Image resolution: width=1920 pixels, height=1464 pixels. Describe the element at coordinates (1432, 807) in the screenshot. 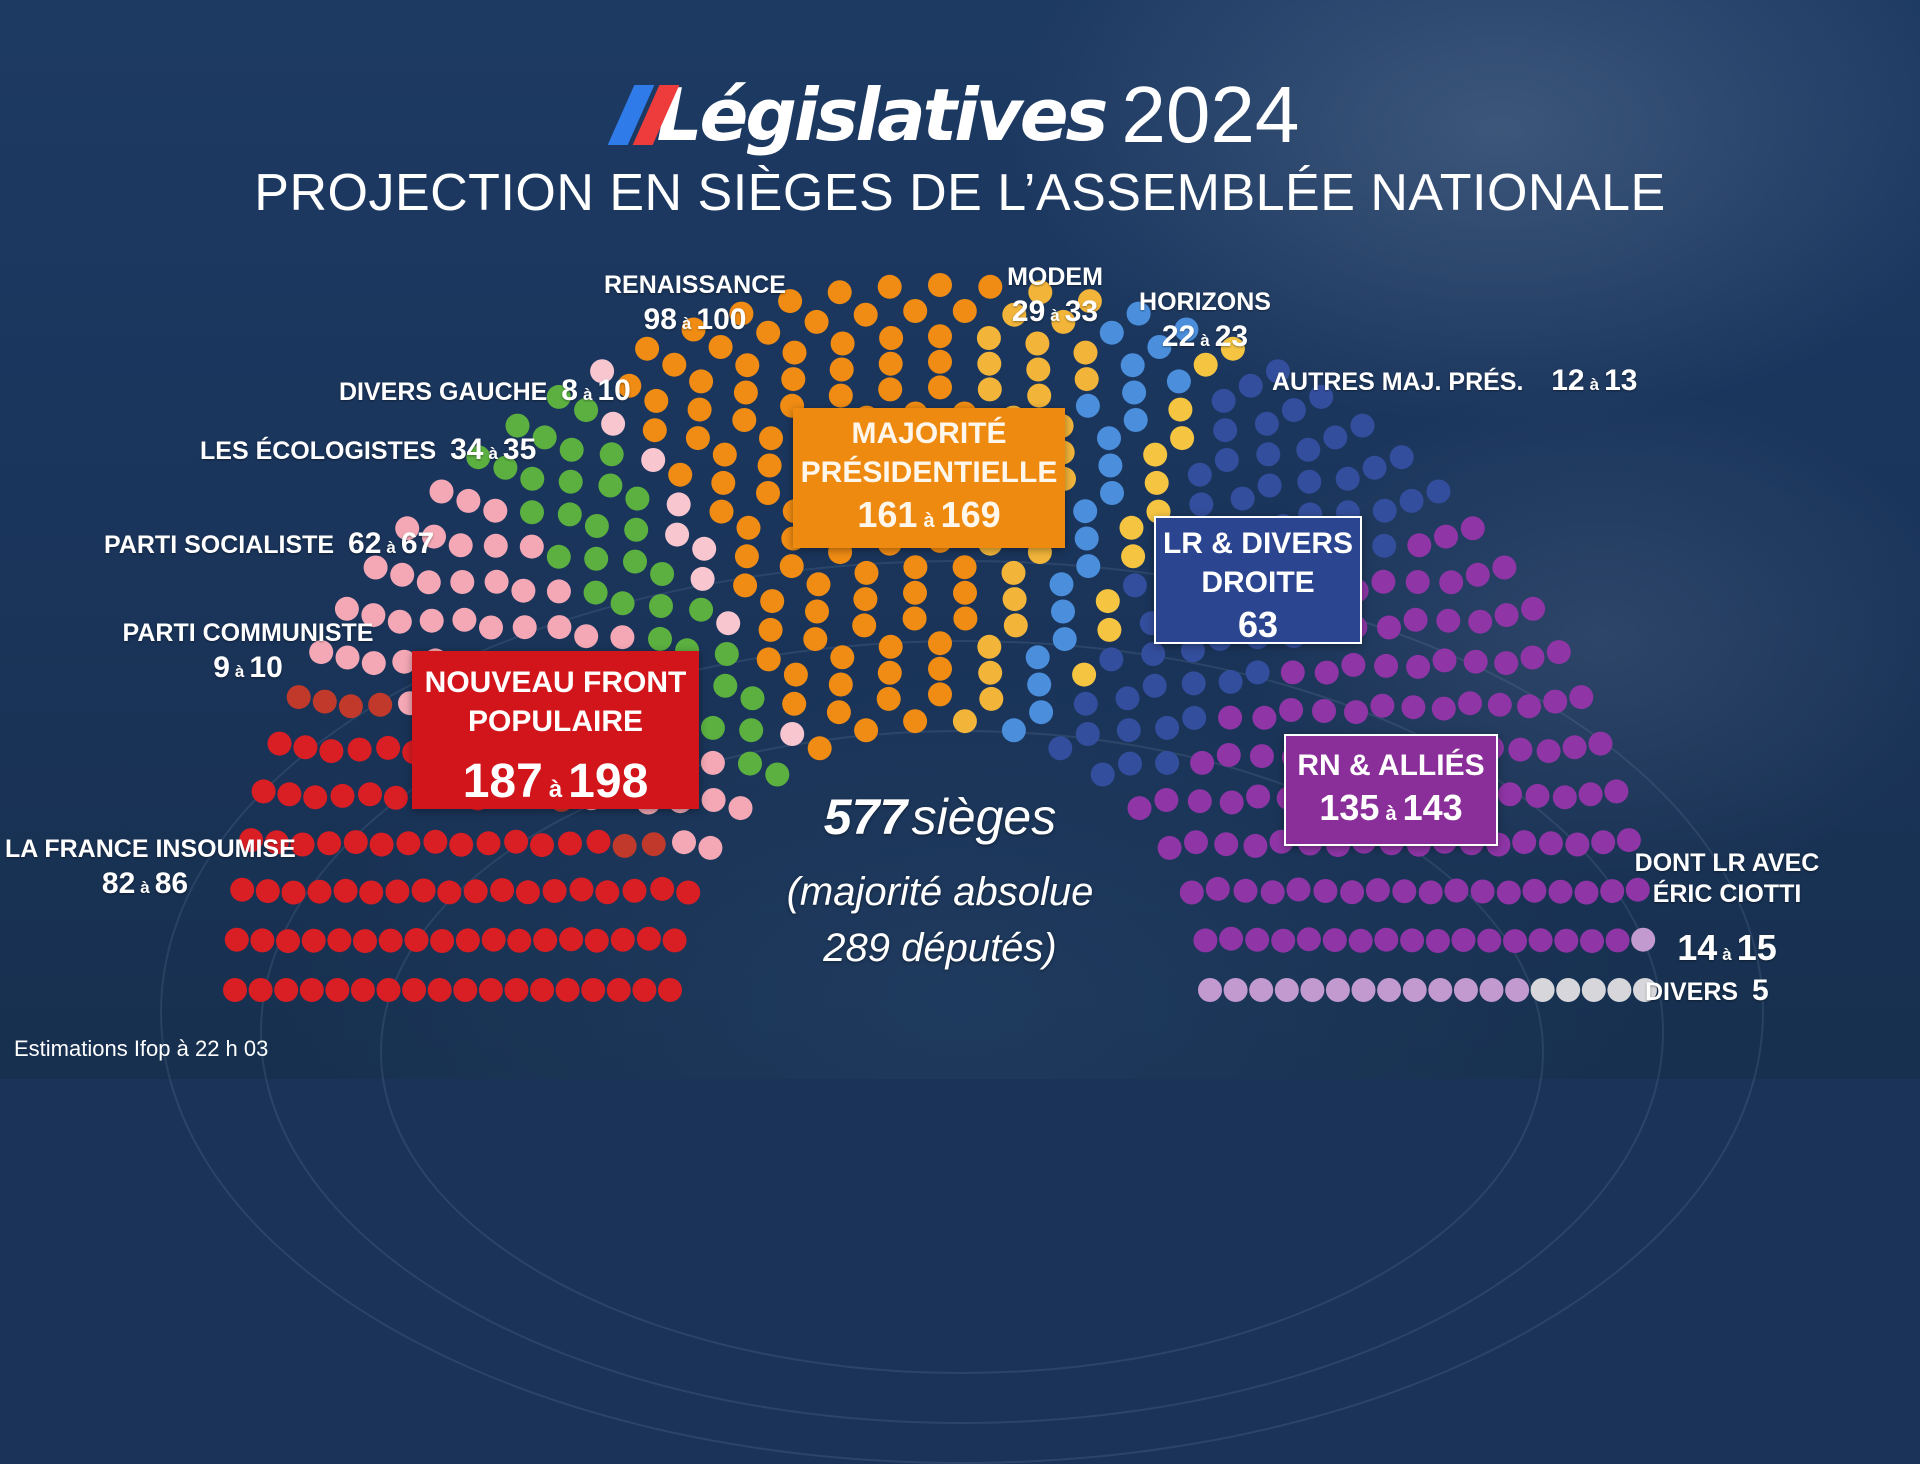

I see `rn-max: 143` at that location.